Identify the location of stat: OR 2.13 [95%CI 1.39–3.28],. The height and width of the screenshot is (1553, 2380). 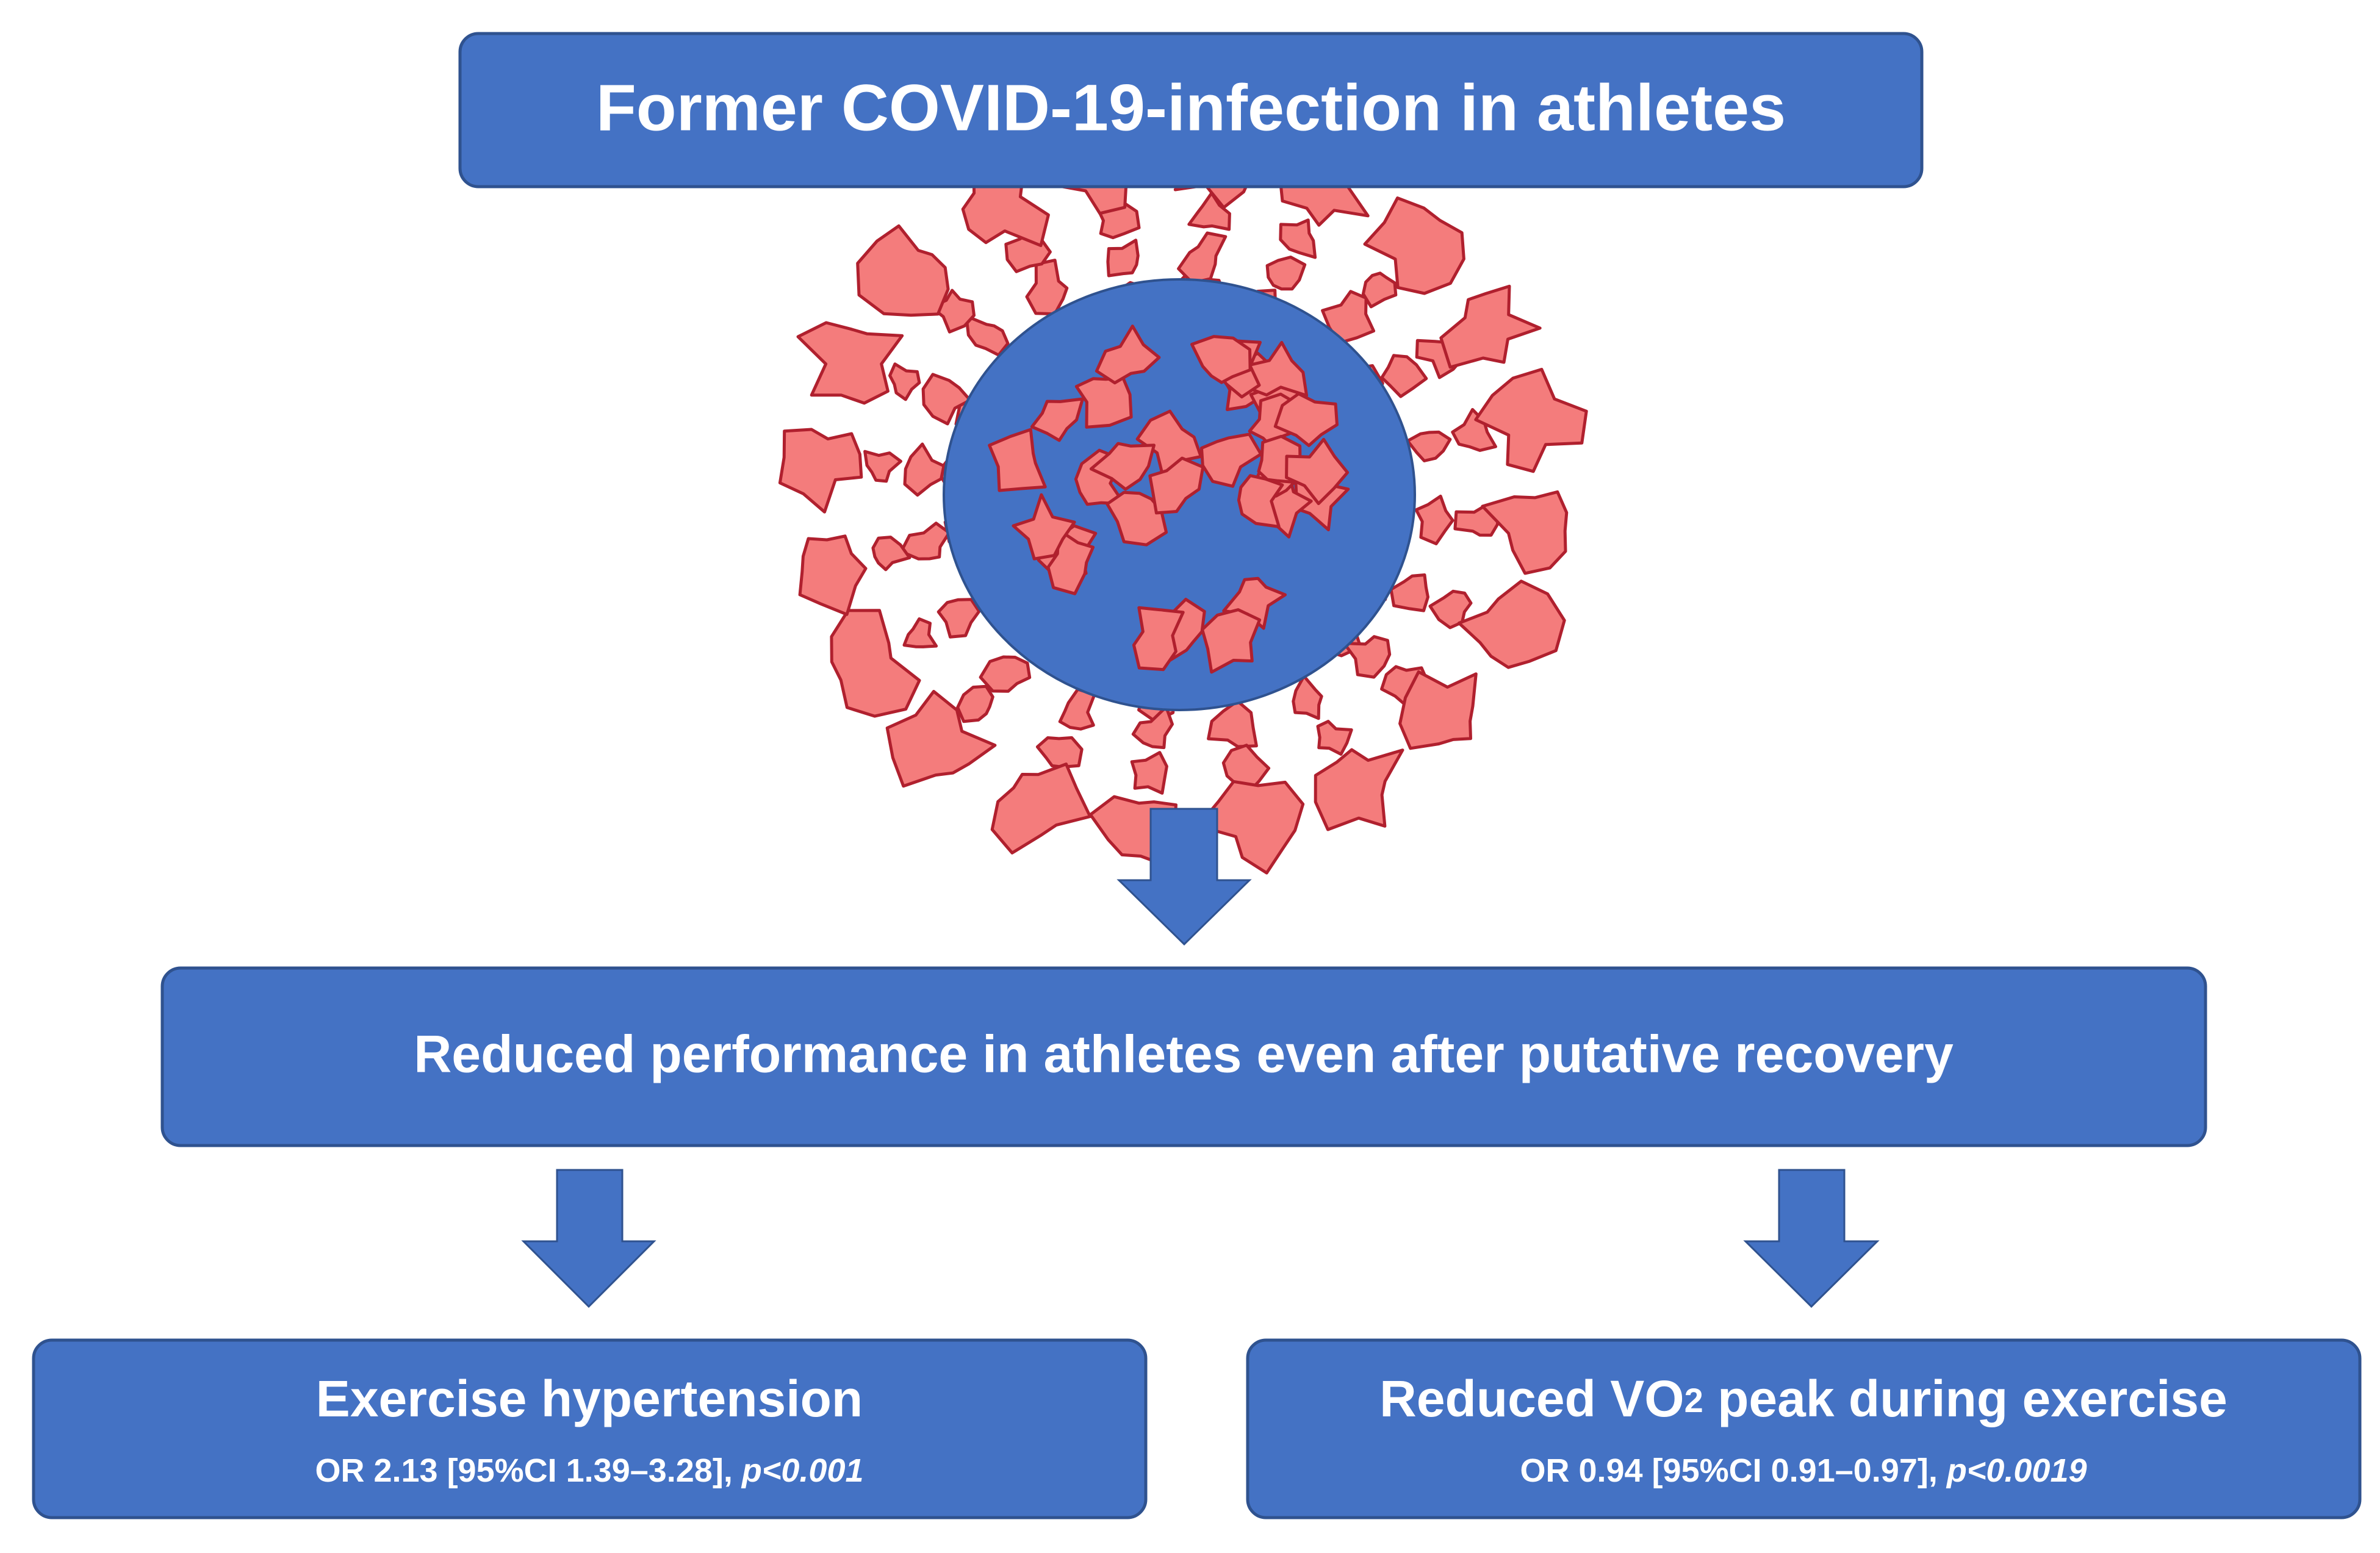
(528, 1470).